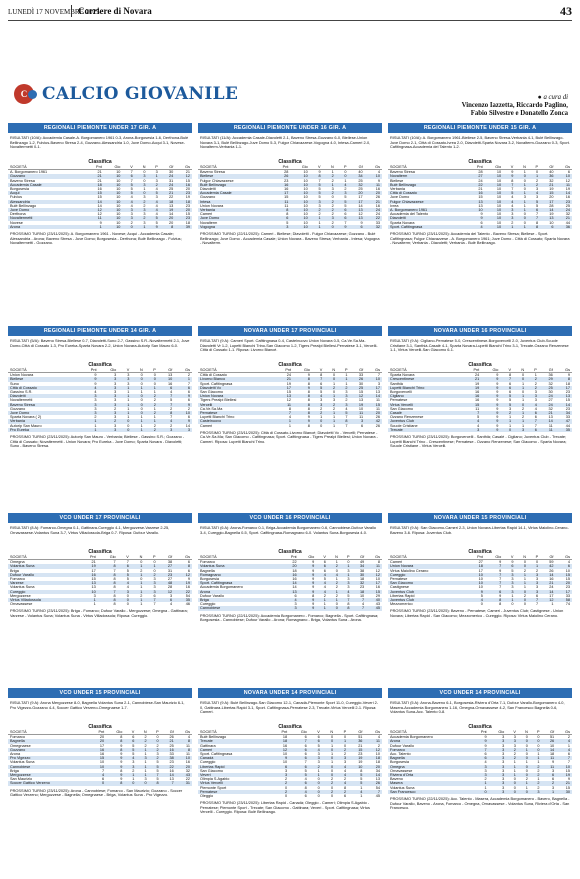 The image size is (580, 879). What do you see at coordinates (100, 558) in the screenshot?
I see `table-header: SOCIETÀ Pnt Gio V N P Gf Gs` at bounding box center [100, 558].